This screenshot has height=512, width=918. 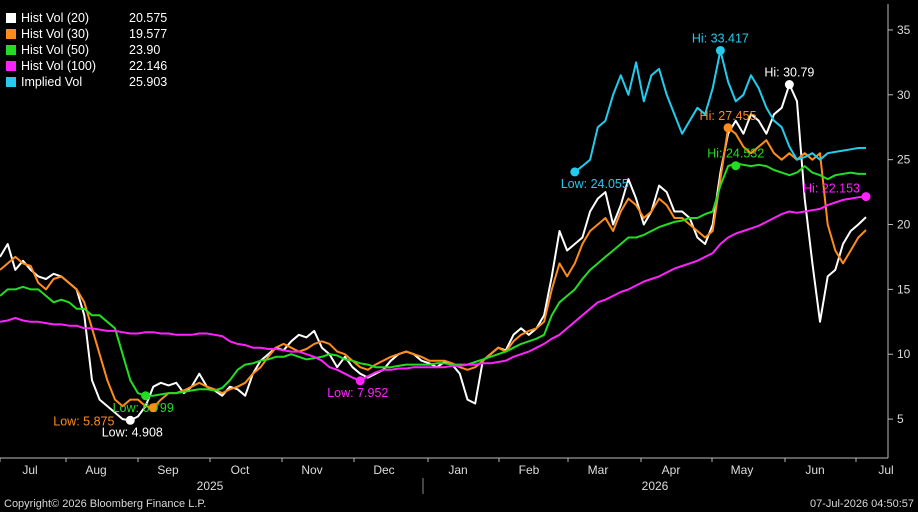 I want to click on legend-item: Hist Vol (30) 19.577, so click(x=86, y=34).